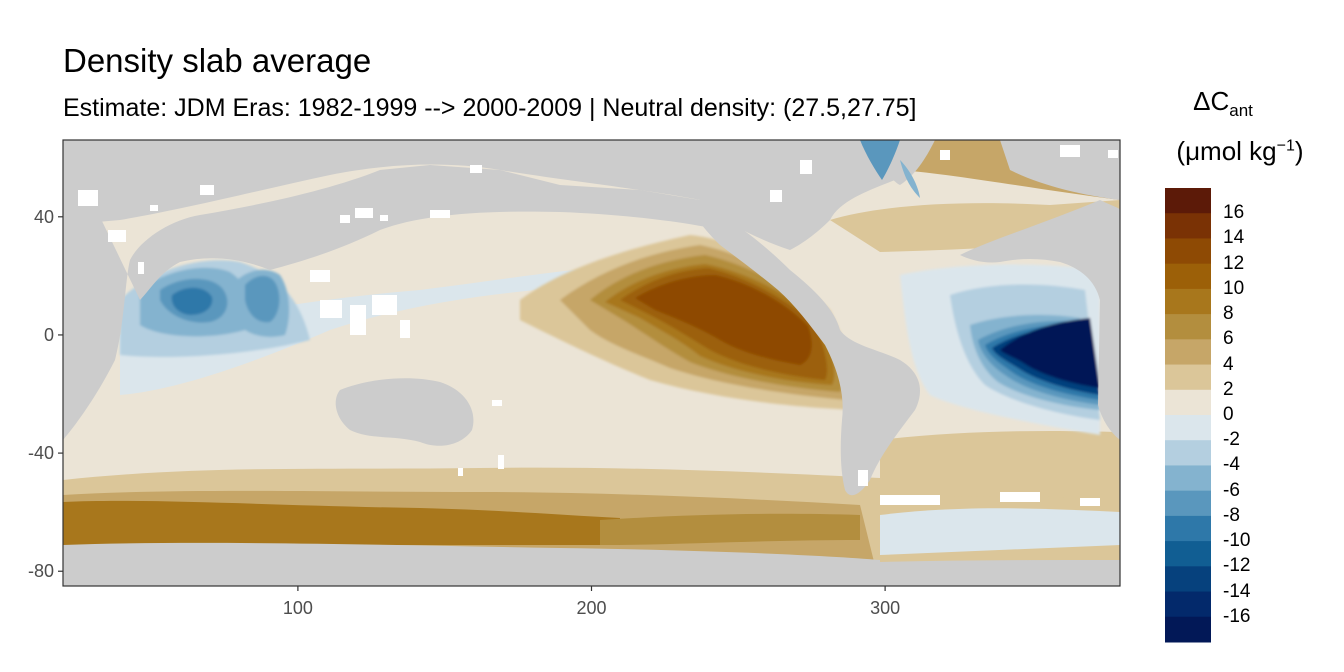  I want to click on y-tick-label: -40, so click(41, 453).